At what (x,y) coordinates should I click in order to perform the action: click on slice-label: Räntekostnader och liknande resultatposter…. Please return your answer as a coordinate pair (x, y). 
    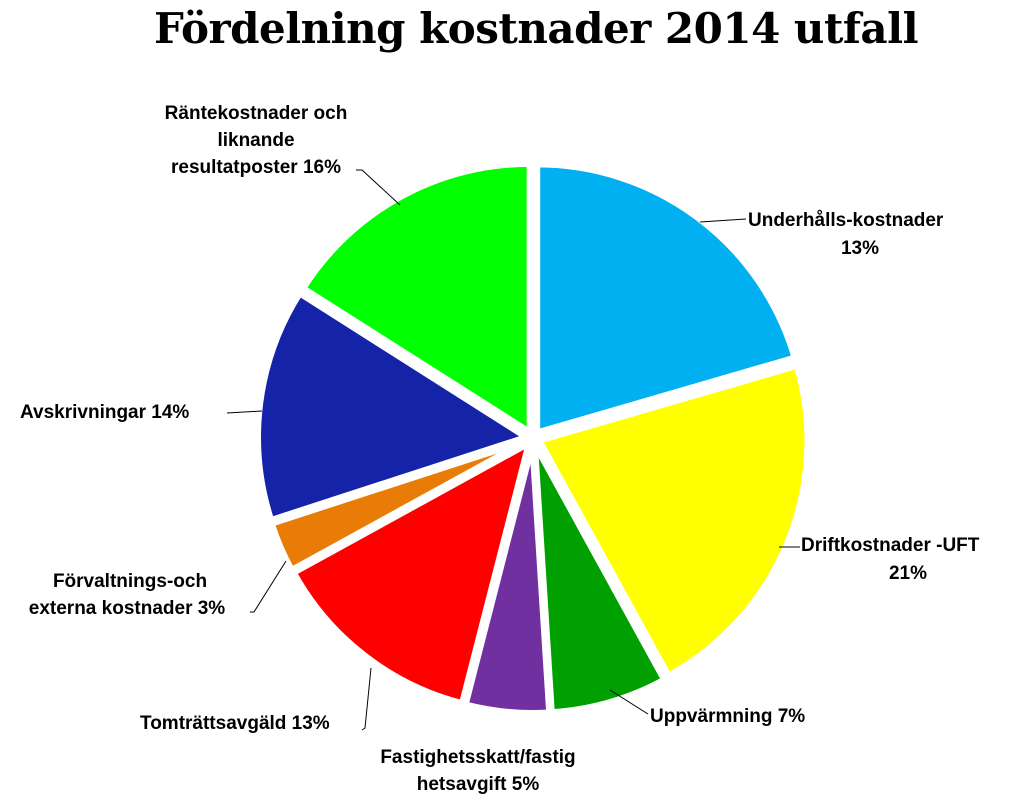
    Looking at the image, I should click on (256, 140).